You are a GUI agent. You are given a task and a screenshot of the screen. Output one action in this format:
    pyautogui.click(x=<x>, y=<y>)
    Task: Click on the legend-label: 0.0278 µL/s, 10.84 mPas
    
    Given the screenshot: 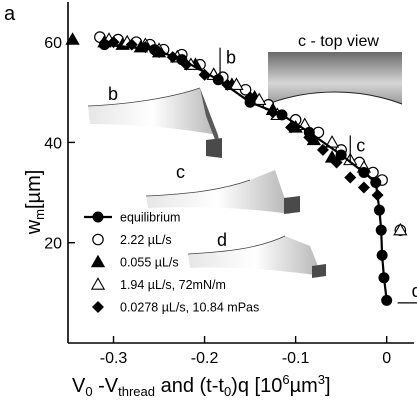 What is the action you would take?
    pyautogui.click(x=189, y=308)
    